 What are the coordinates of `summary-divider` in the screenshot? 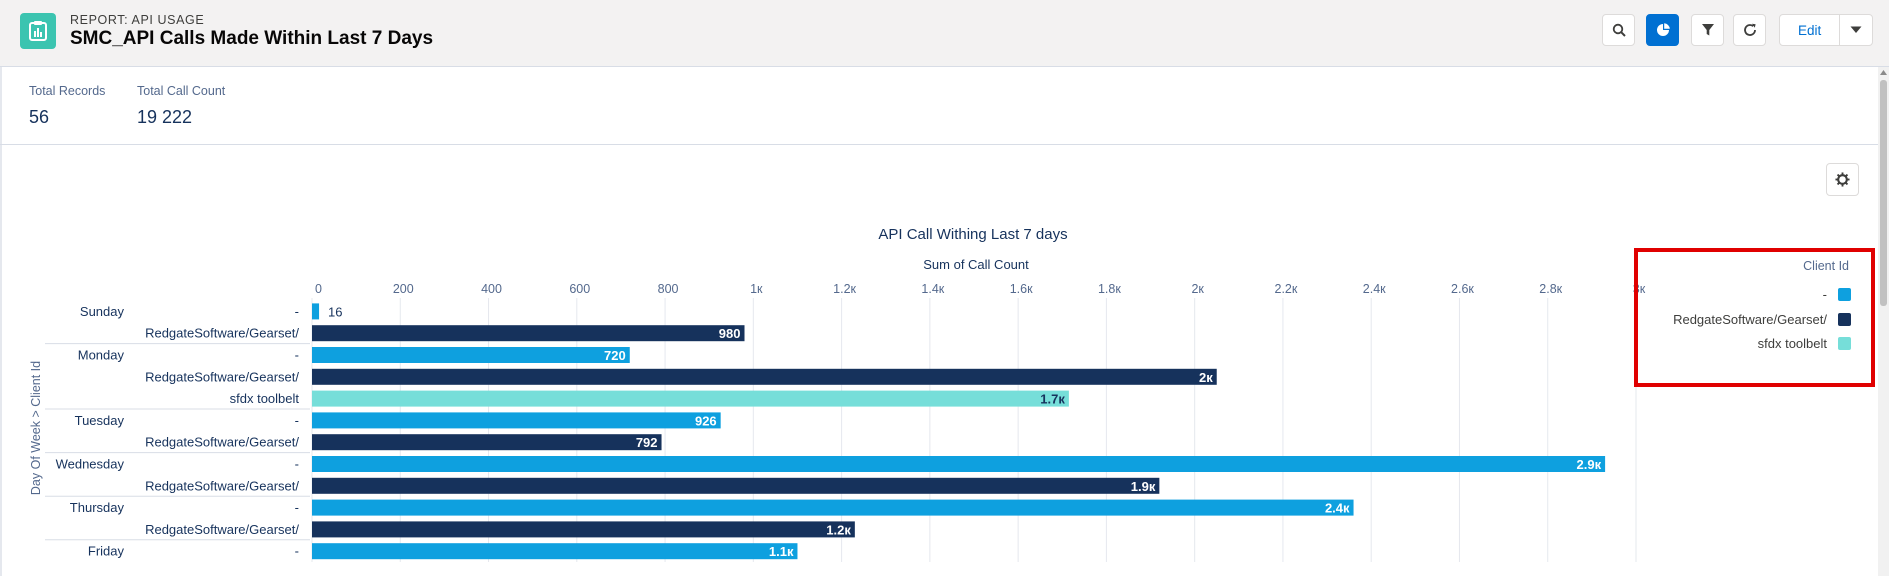 It's located at (939, 144).